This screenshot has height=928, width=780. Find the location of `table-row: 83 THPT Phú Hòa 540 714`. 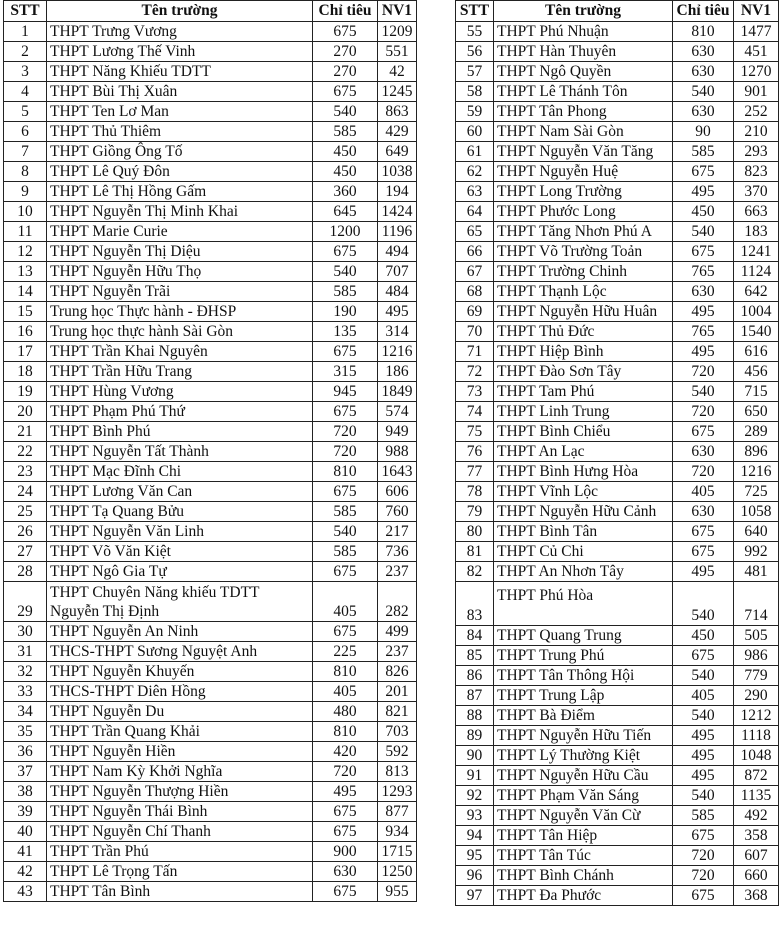

table-row: 83 THPT Phú Hòa 540 714 is located at coordinates (617, 603).